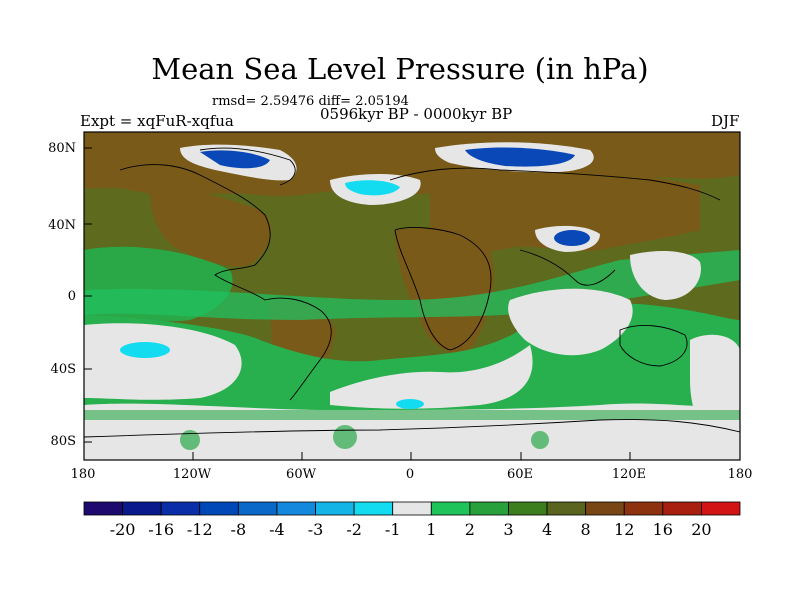  Describe the element at coordinates (508, 529) in the screenshot. I see `colorbar-label: 3` at that location.